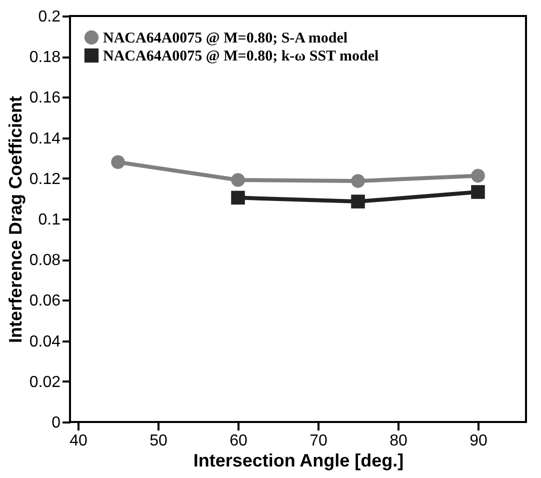 This screenshot has width=541, height=478. Describe the element at coordinates (45, 341) in the screenshot. I see `y-tick-label: 0.04` at that location.